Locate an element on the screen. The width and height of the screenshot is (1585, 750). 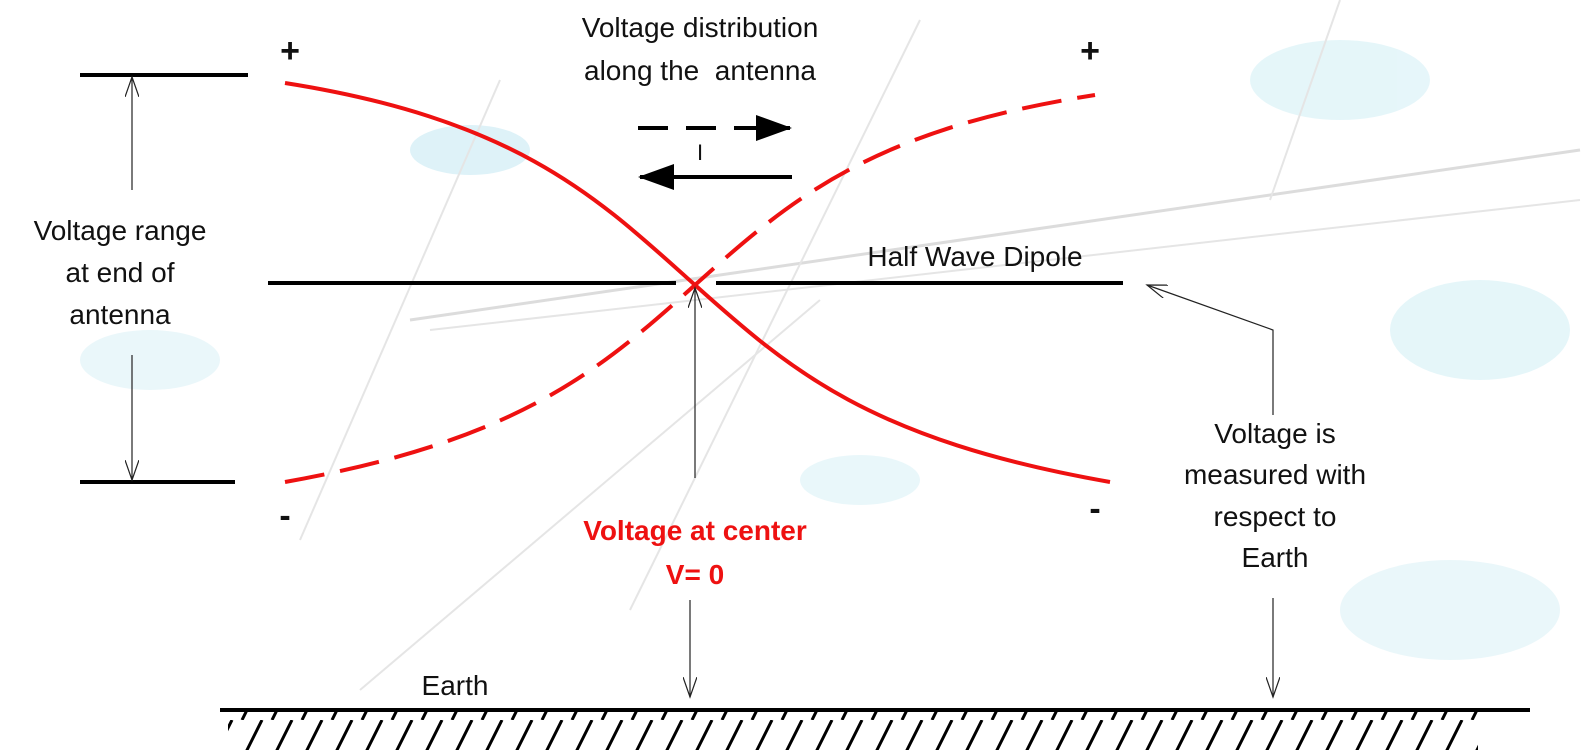
reference-label: Earth is located at coordinates (1275, 557).